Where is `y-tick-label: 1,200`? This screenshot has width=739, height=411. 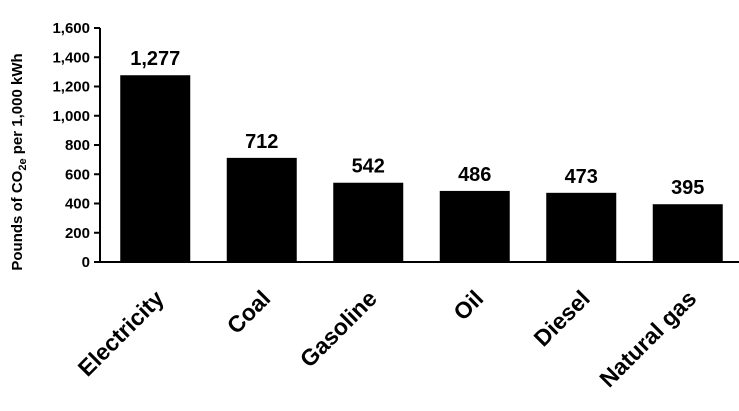
y-tick-label: 1,200 is located at coordinates (71, 87).